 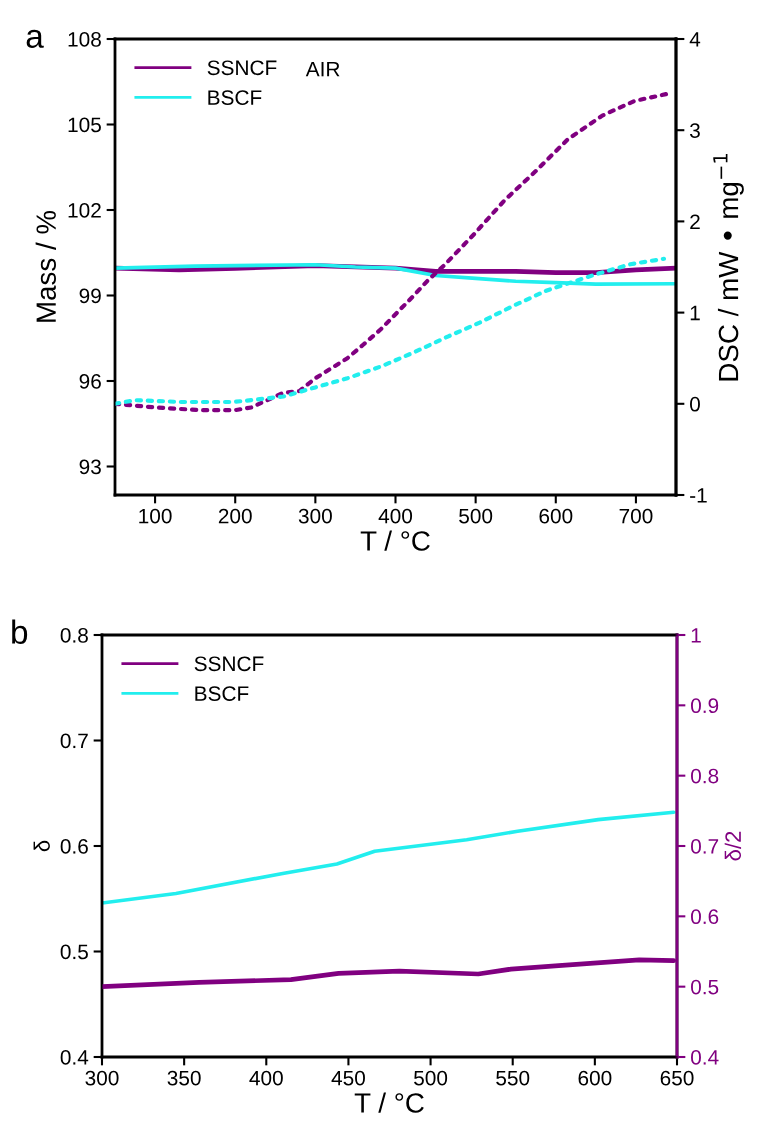 I want to click on y-tick-label: 0.5, so click(x=74, y=952).